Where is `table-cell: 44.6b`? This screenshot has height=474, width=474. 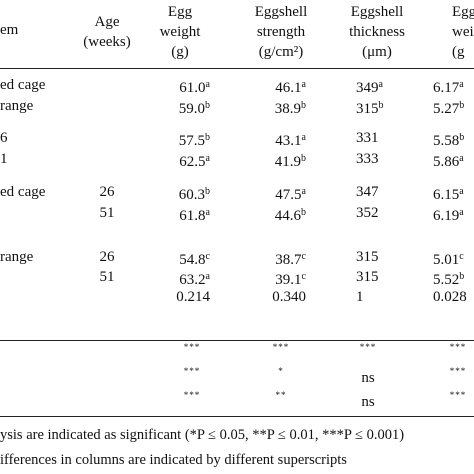
table-cell: 44.6b is located at coordinates (290, 214).